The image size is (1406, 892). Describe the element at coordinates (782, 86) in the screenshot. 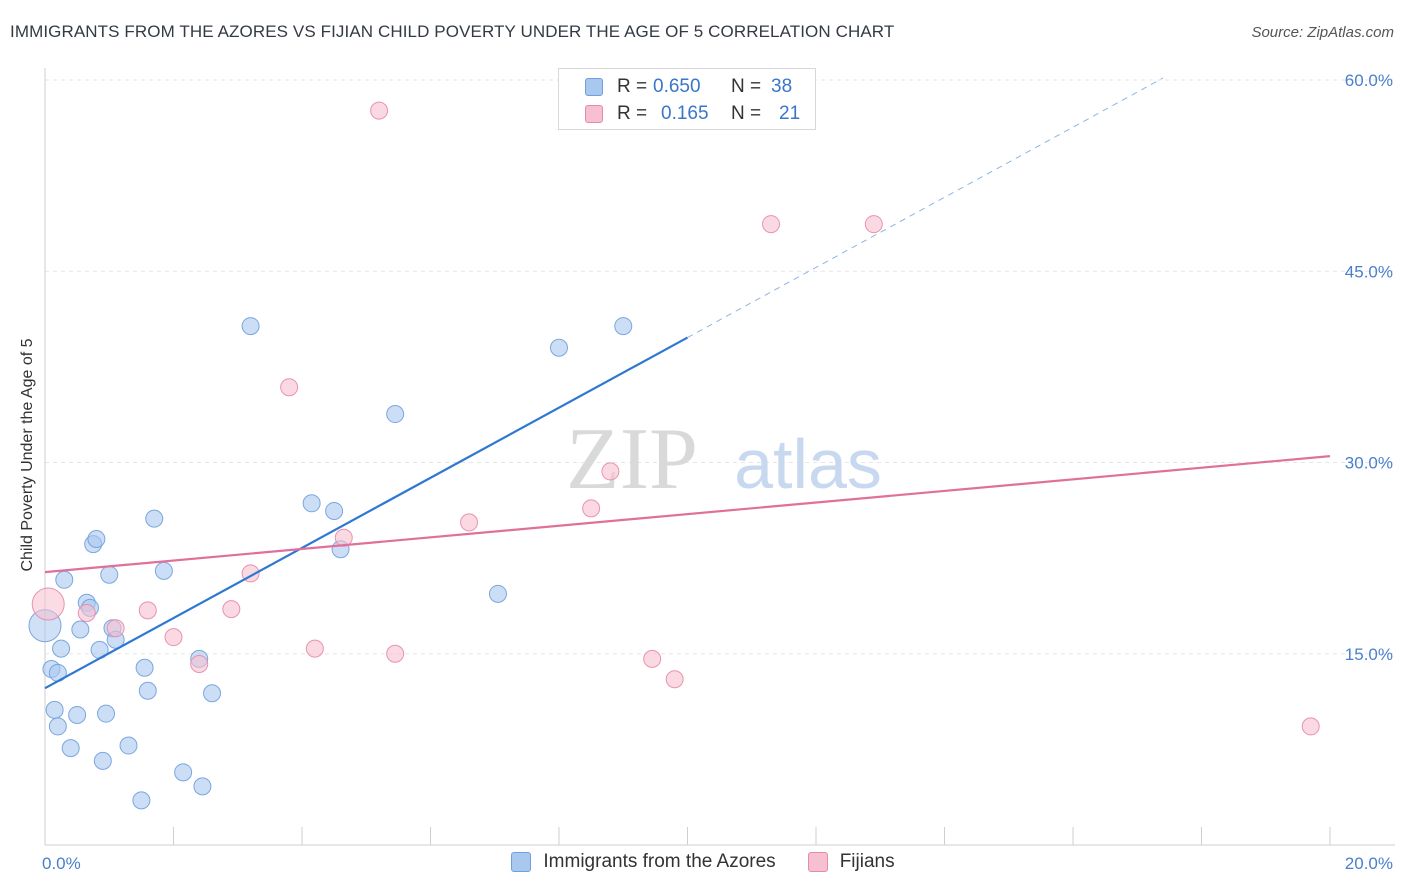

I see `legend-n-value: 38` at that location.